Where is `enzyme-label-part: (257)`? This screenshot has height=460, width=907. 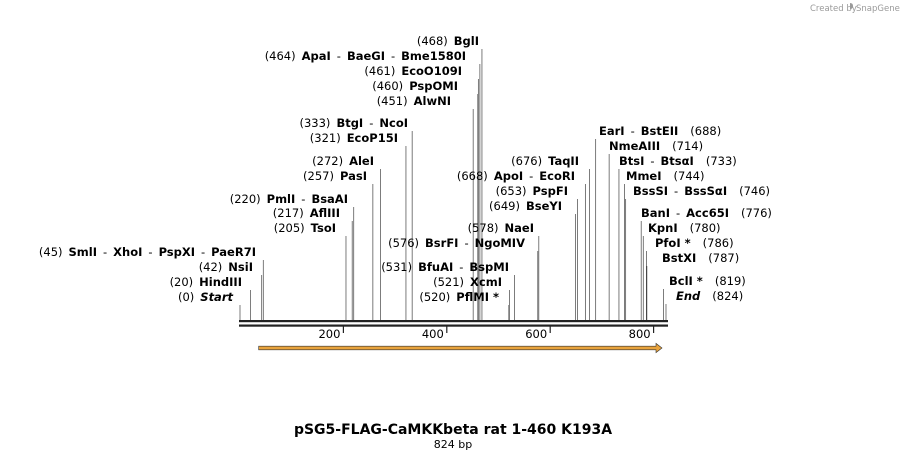
enzyme-label-part: (257) is located at coordinates (318, 176).